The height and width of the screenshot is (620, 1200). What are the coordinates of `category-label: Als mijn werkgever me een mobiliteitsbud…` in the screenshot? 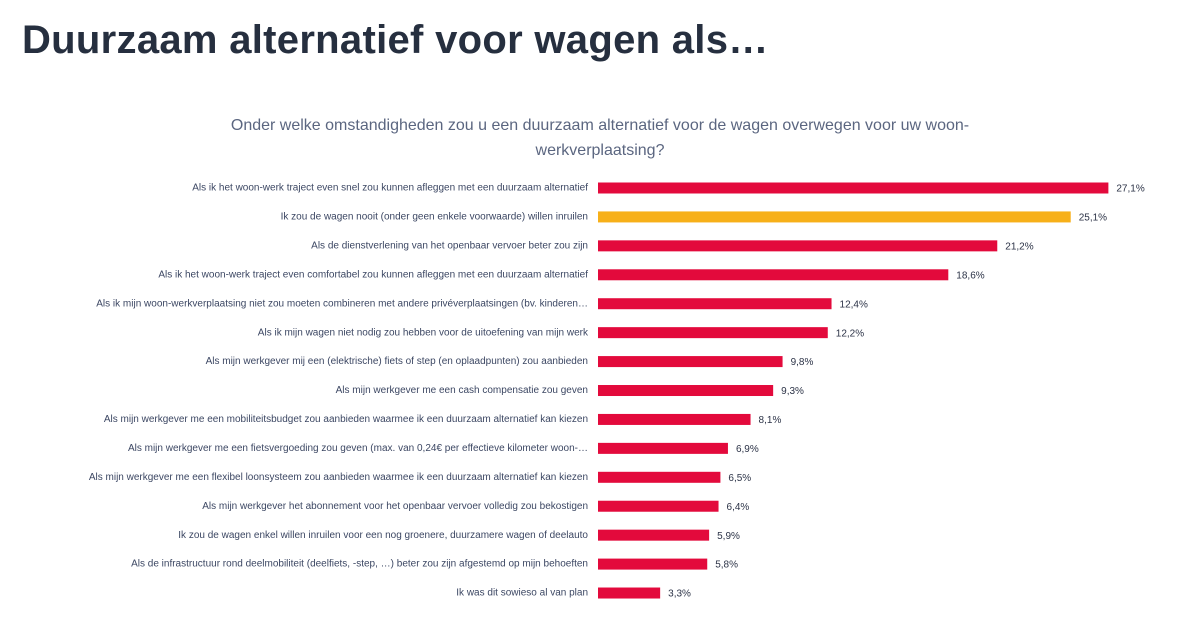 It's located at (346, 419).